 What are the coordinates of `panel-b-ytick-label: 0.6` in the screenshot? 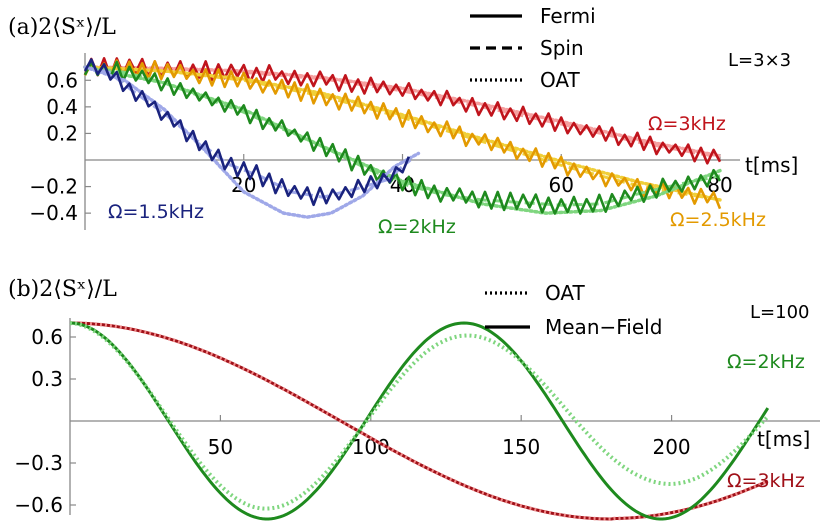 It's located at (47, 337).